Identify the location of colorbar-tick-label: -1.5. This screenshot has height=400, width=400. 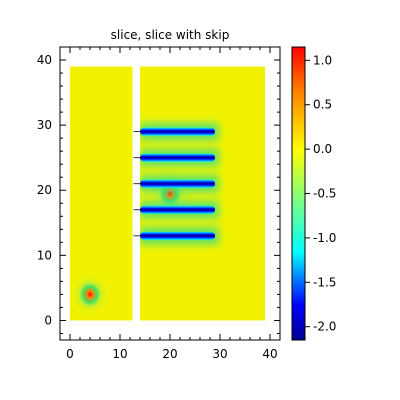
(324, 282).